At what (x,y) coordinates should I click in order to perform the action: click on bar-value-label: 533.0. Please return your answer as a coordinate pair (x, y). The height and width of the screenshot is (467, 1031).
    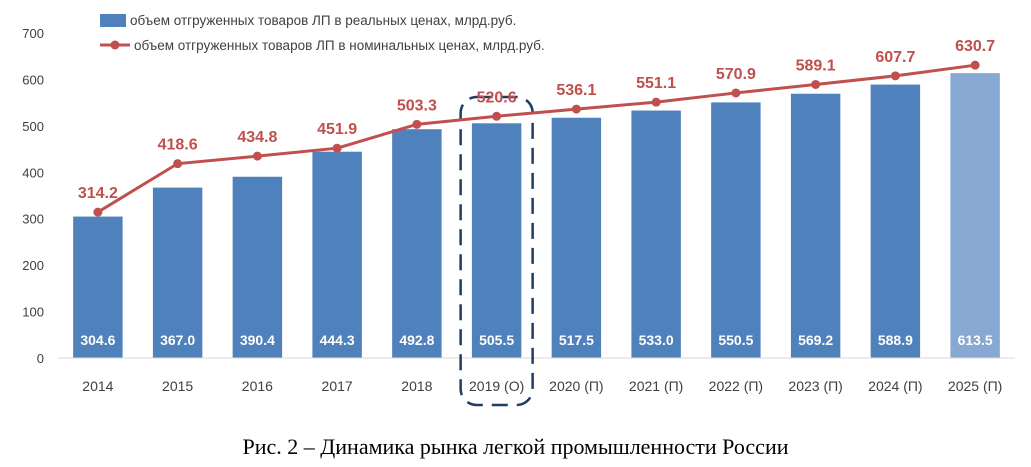
    Looking at the image, I should click on (656, 340).